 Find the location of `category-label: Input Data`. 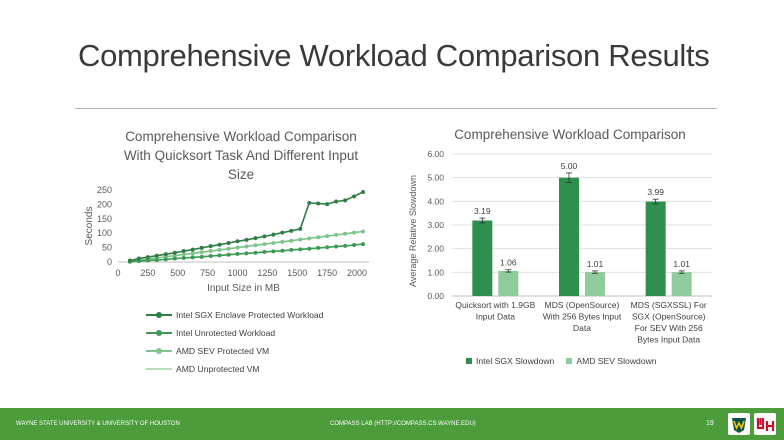

category-label: Input Data is located at coordinates (495, 317).